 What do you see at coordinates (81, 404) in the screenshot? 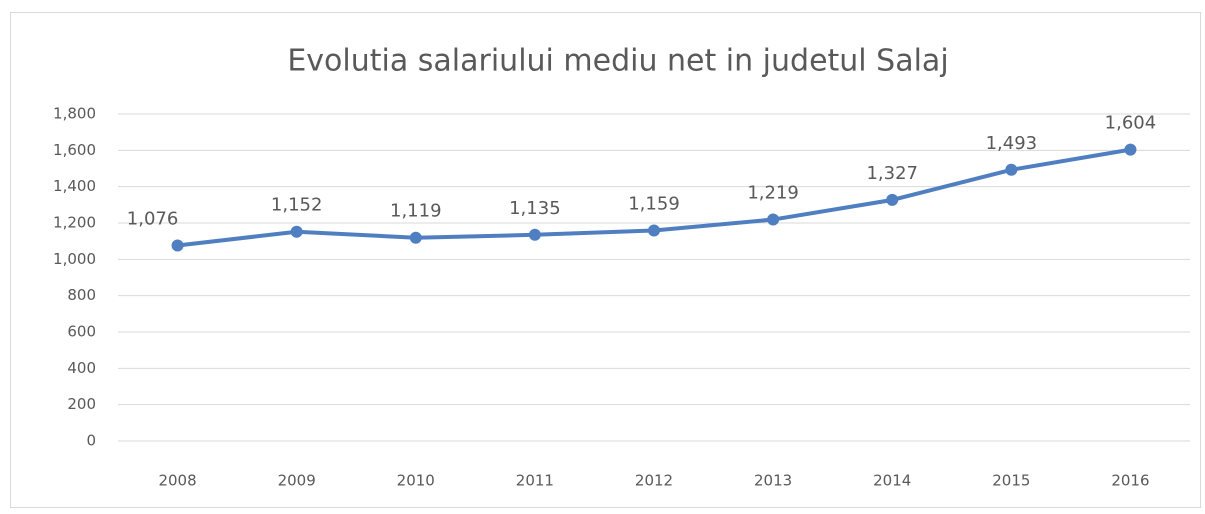
I see `y-tick-label: 200` at bounding box center [81, 404].